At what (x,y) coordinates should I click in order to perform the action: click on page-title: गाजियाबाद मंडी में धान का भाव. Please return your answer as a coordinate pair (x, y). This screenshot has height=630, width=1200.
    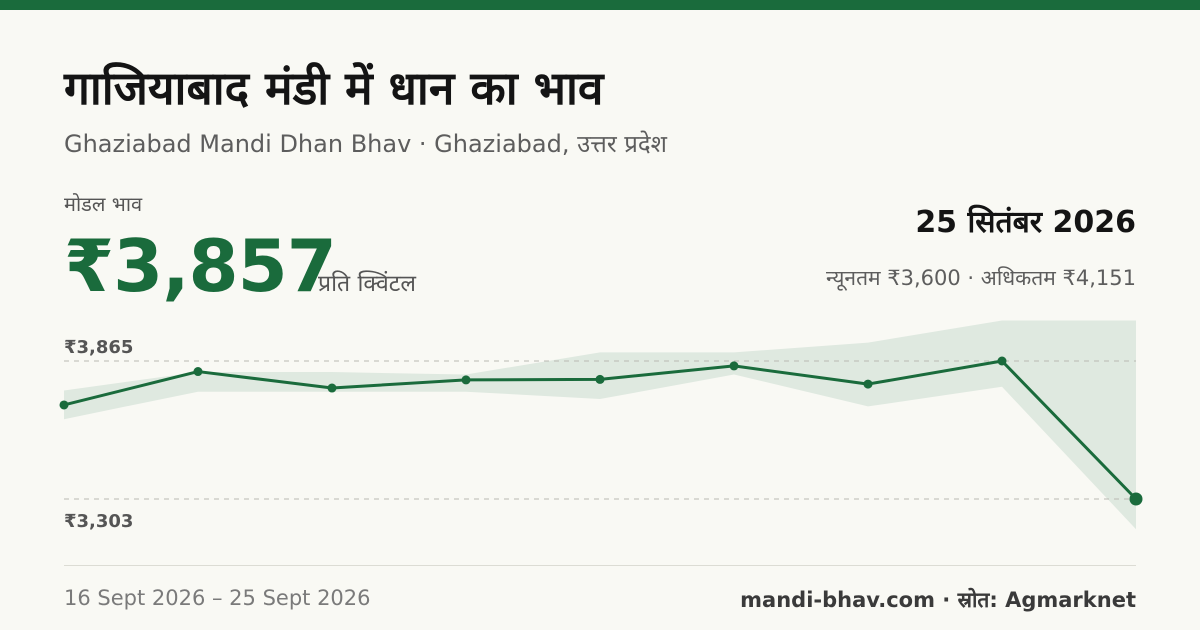
    Looking at the image, I should click on (334, 88).